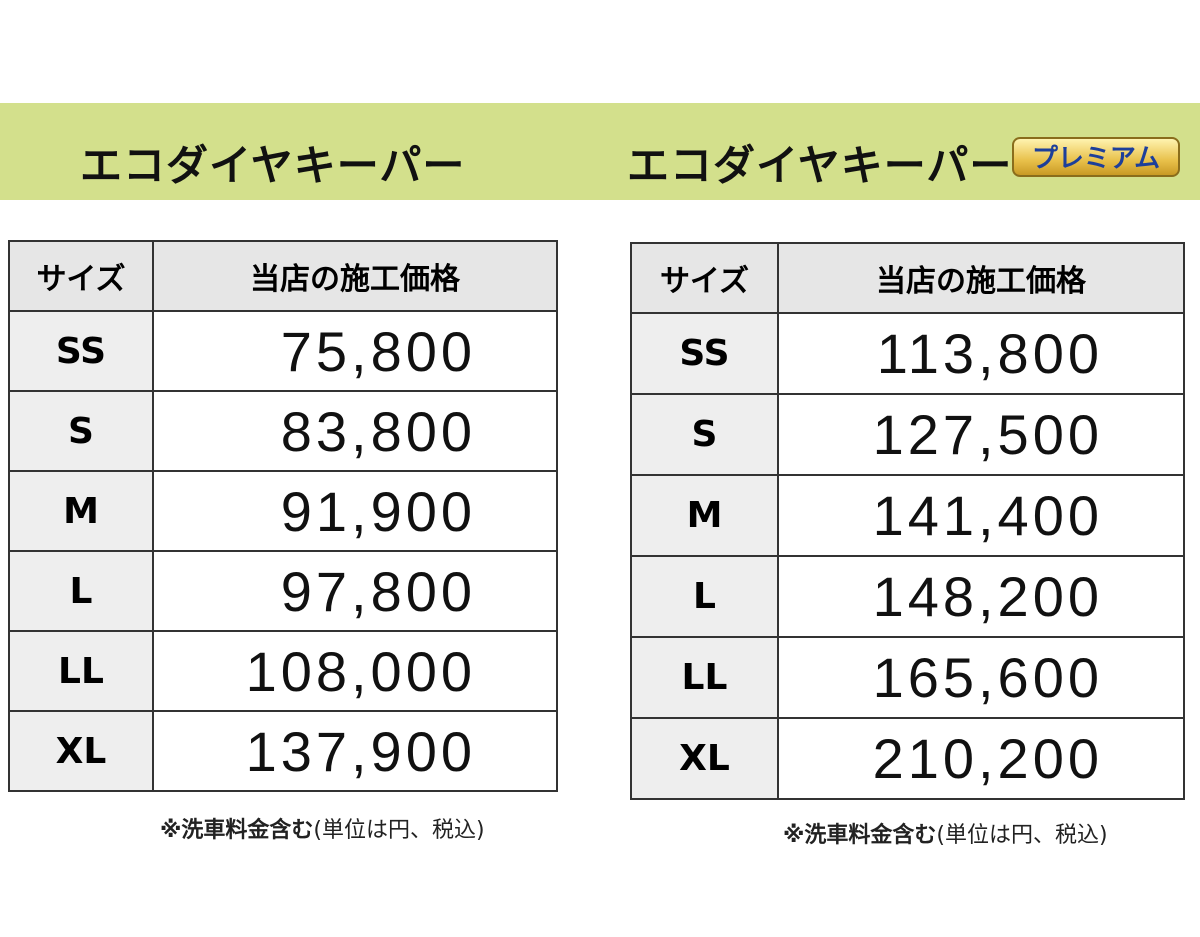 Image resolution: width=1200 pixels, height=937 pixels. Describe the element at coordinates (600, 151) in the screenshot. I see `title-band` at that location.